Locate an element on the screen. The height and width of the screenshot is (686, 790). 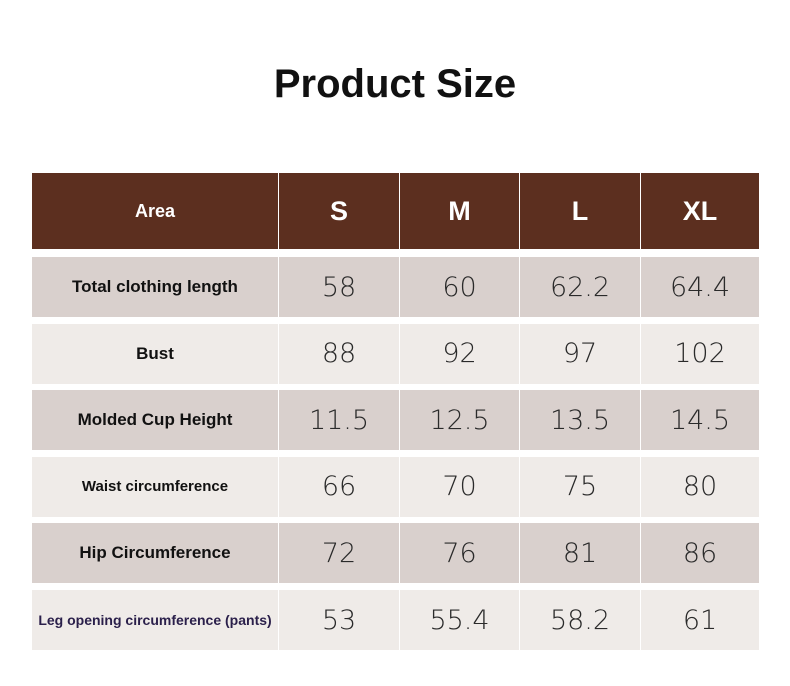
size-value: 13.5 is located at coordinates (580, 420).